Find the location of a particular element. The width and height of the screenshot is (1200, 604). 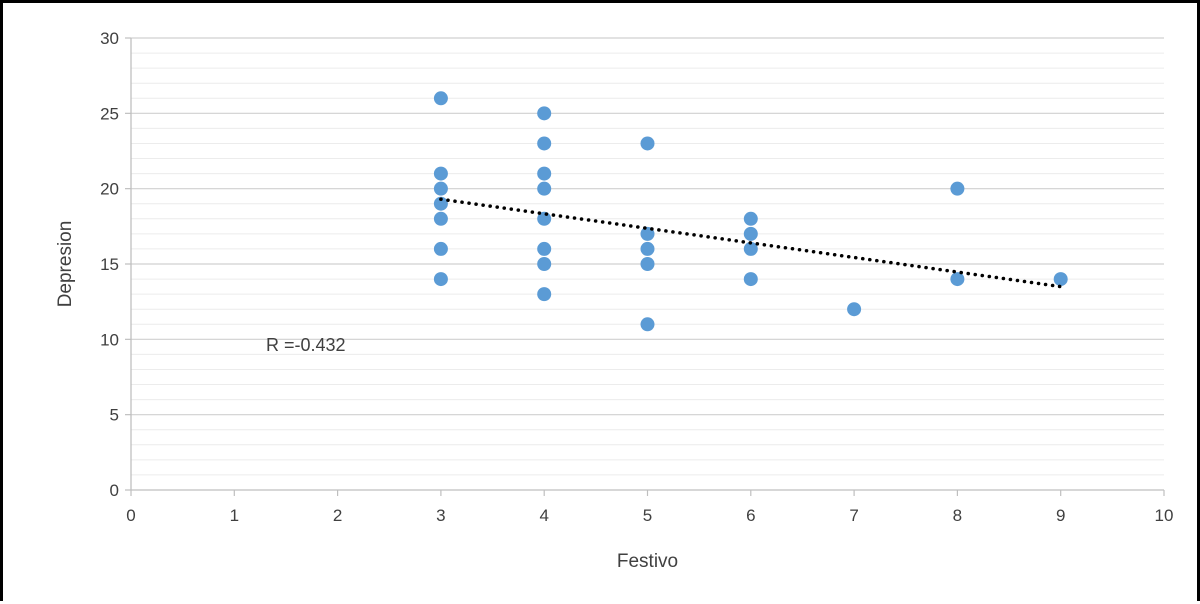

y-axis-title: Depresion is located at coordinates (65, 264).